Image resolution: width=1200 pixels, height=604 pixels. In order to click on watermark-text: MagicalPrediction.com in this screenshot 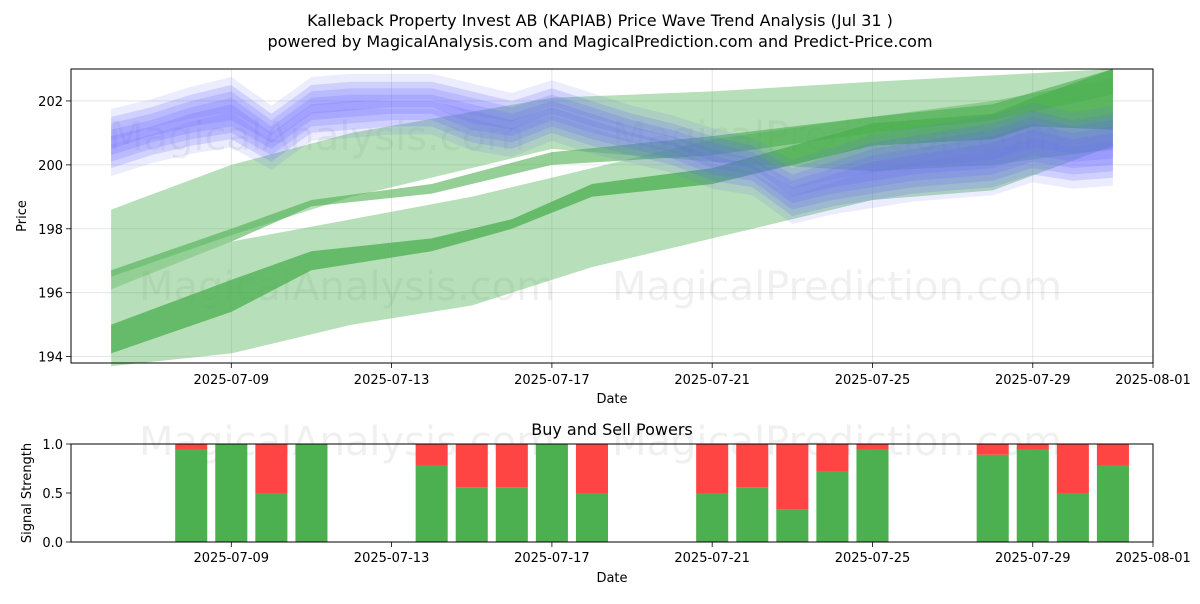, I will do `click(837, 287)`.